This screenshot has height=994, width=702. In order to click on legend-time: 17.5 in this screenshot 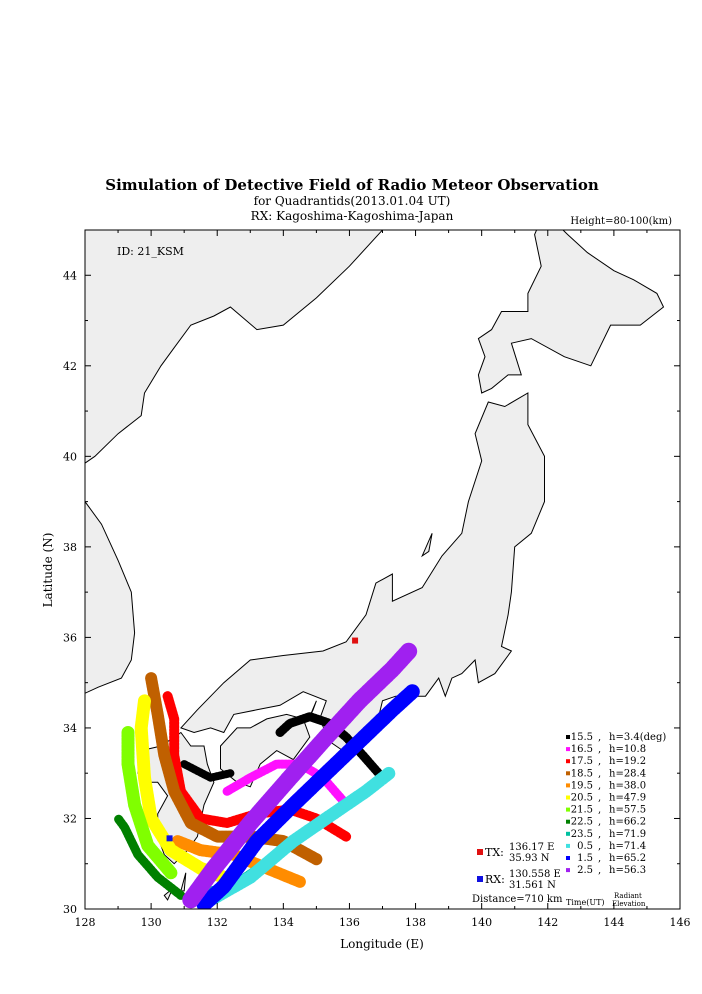, I will do `click(582, 761)`.